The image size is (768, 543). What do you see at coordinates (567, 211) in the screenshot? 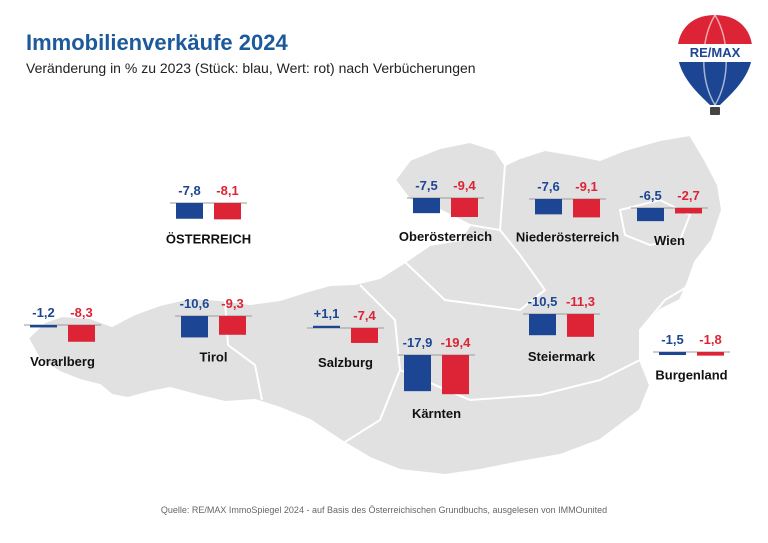
I see `region-group-niederösterreich: -7,6 -9,1 Niederösterreich` at bounding box center [567, 211].